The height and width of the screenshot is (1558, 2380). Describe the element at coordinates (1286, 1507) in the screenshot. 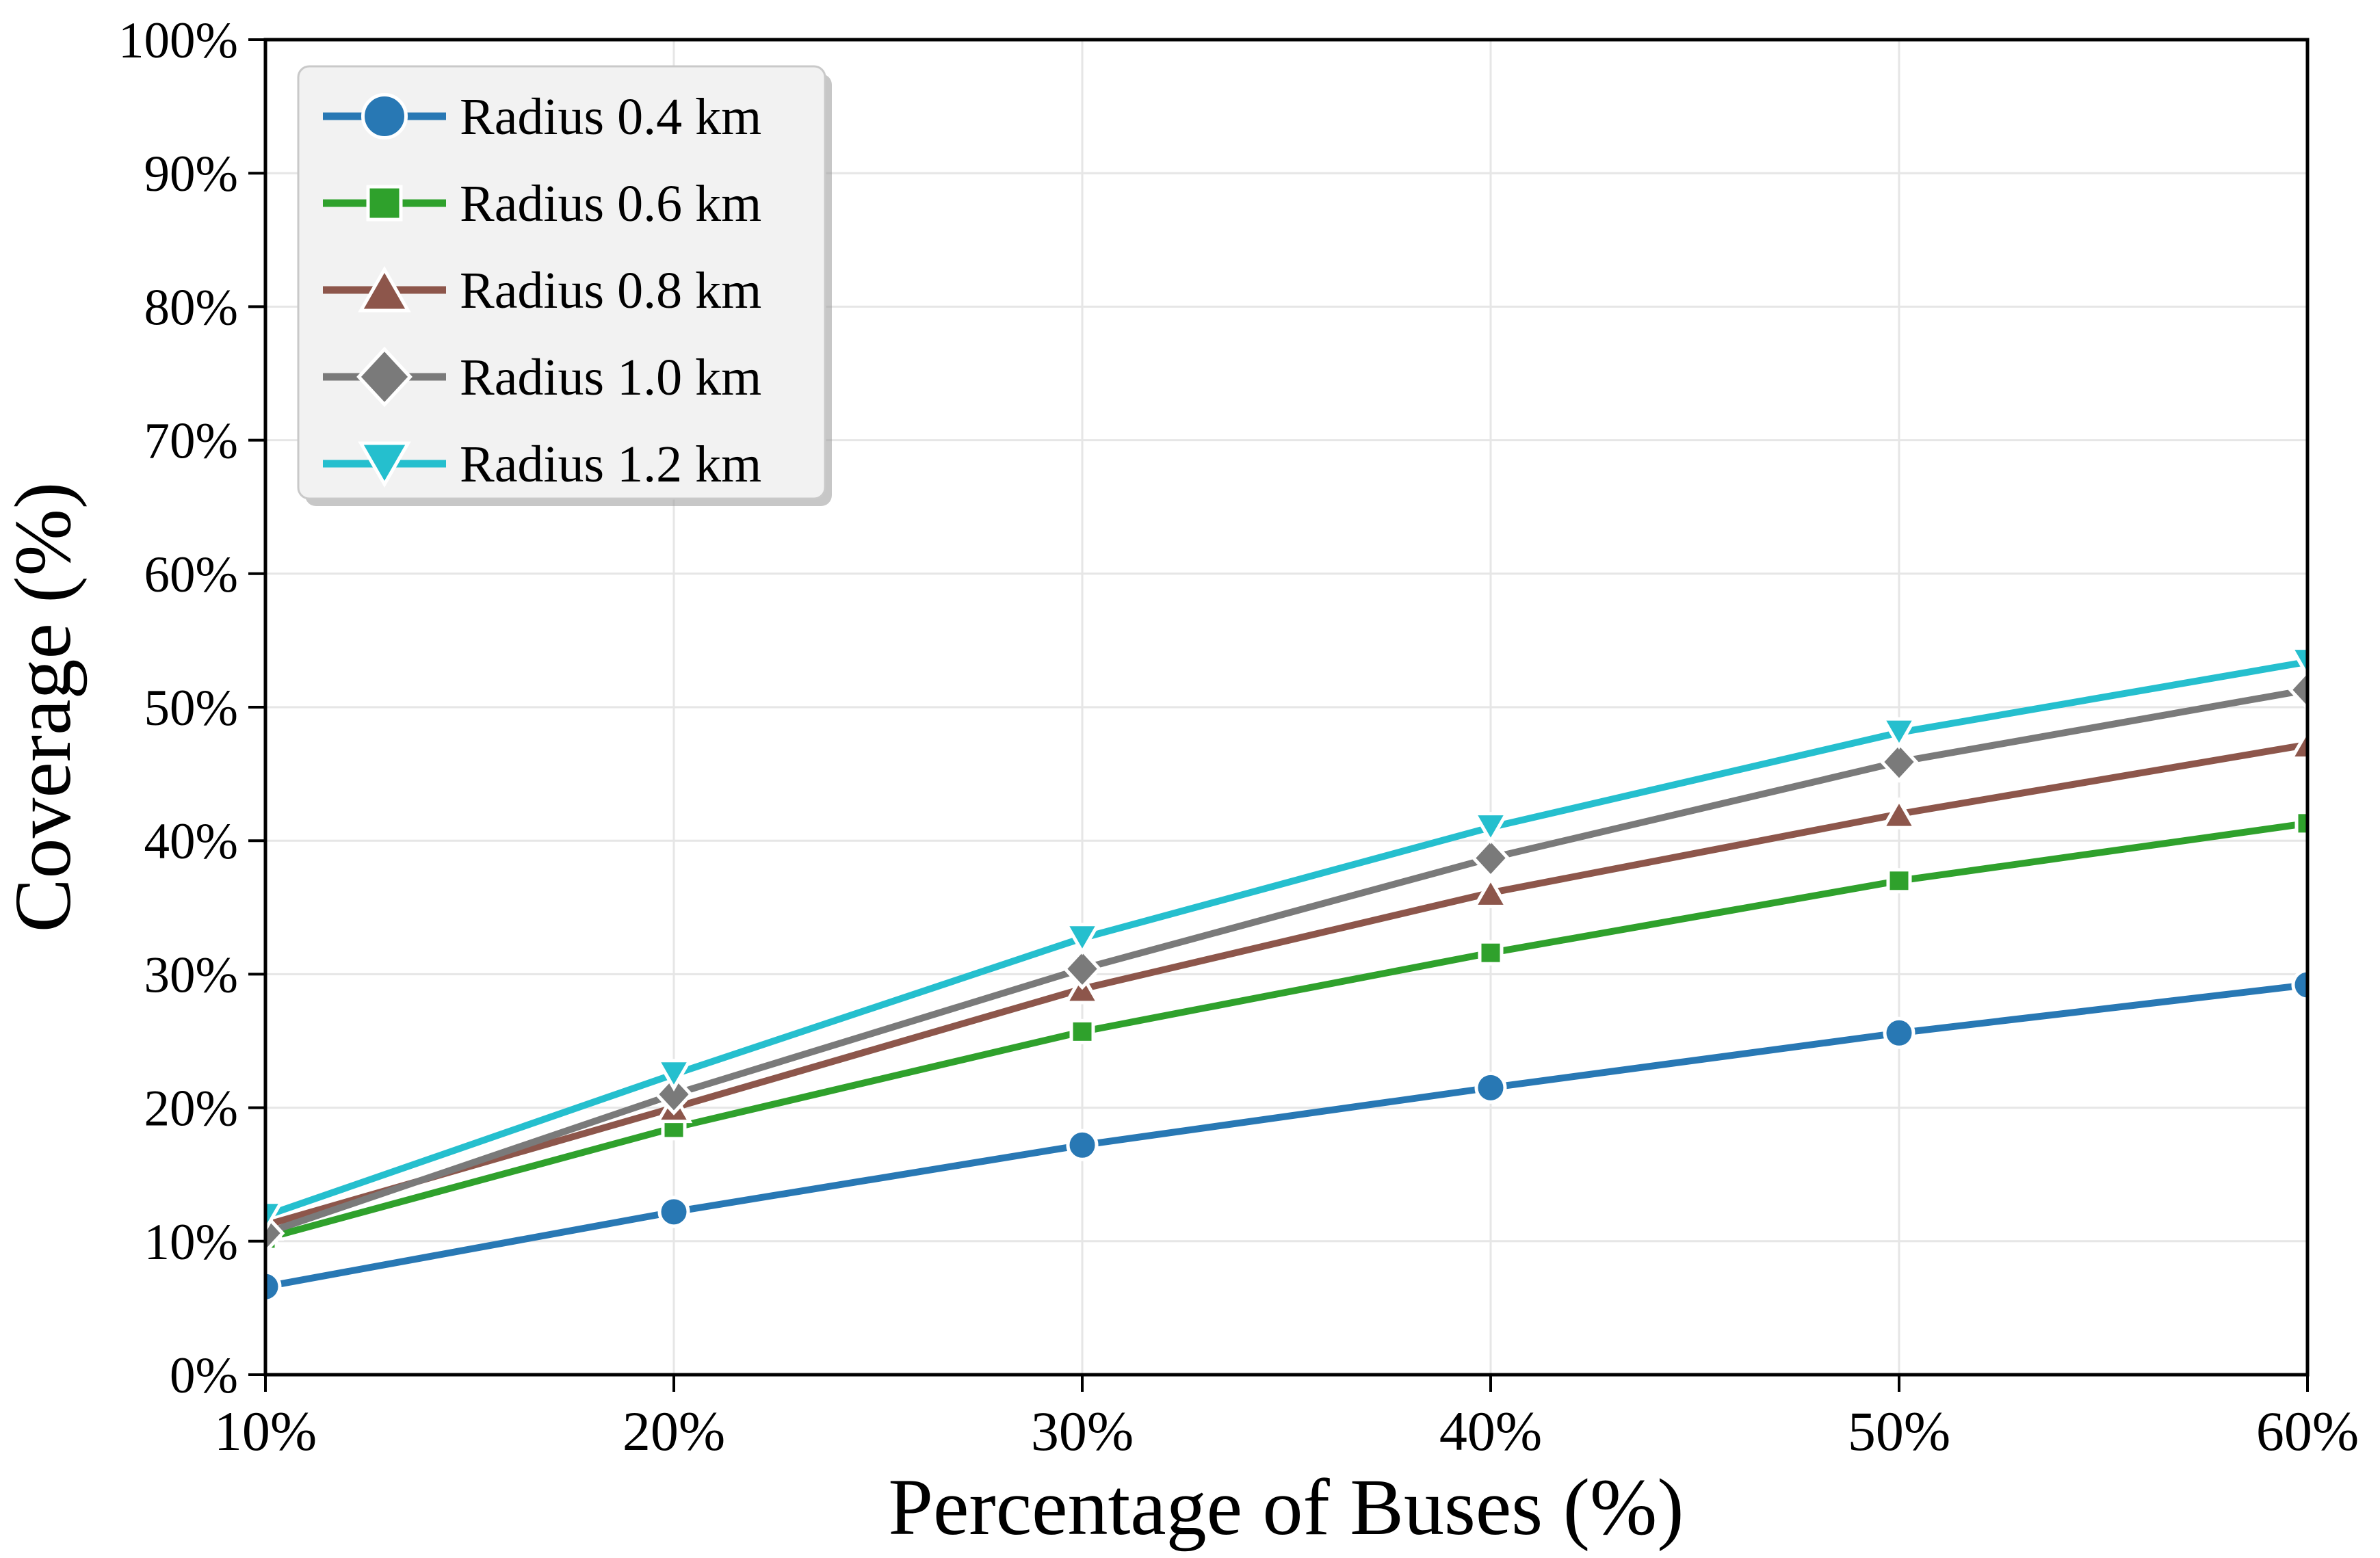

I see `x-axis-title: Percentage of Buses (%)` at that location.